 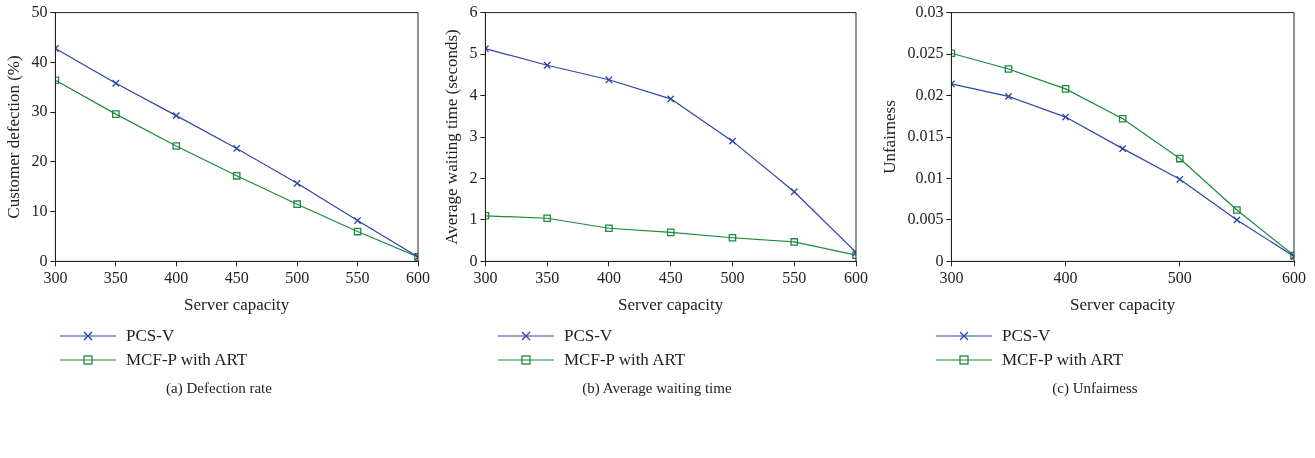 I want to click on y-tick-label: 30, so click(x=39, y=111).